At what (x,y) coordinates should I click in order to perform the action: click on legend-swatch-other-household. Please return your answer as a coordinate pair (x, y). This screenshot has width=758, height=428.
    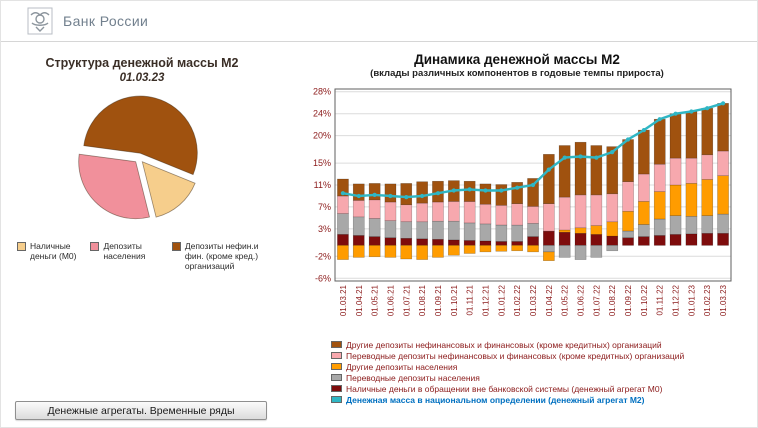
    Looking at the image, I should click on (336, 367).